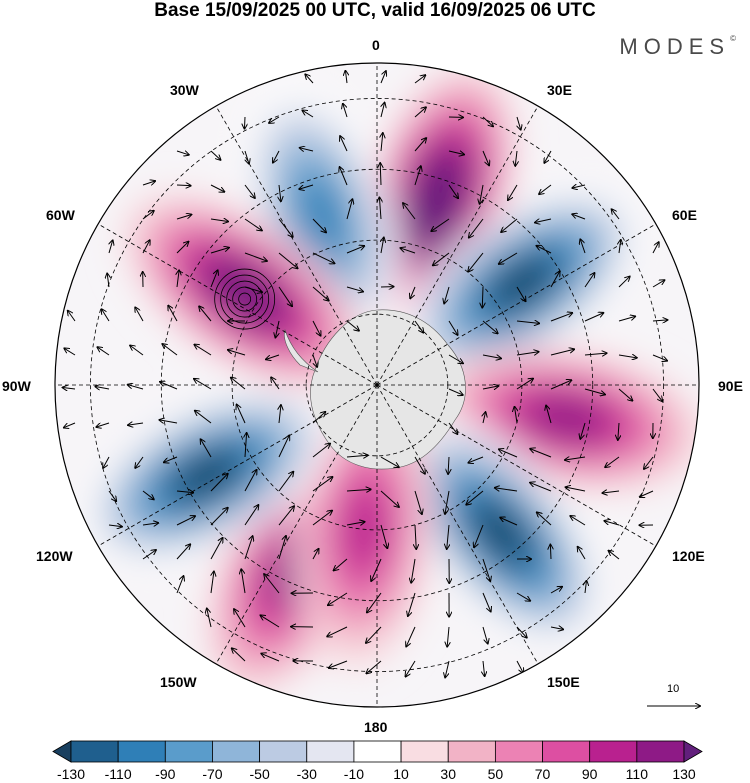 The image size is (750, 783). I want to click on colorbar-tick-label: 30, so click(448, 774).